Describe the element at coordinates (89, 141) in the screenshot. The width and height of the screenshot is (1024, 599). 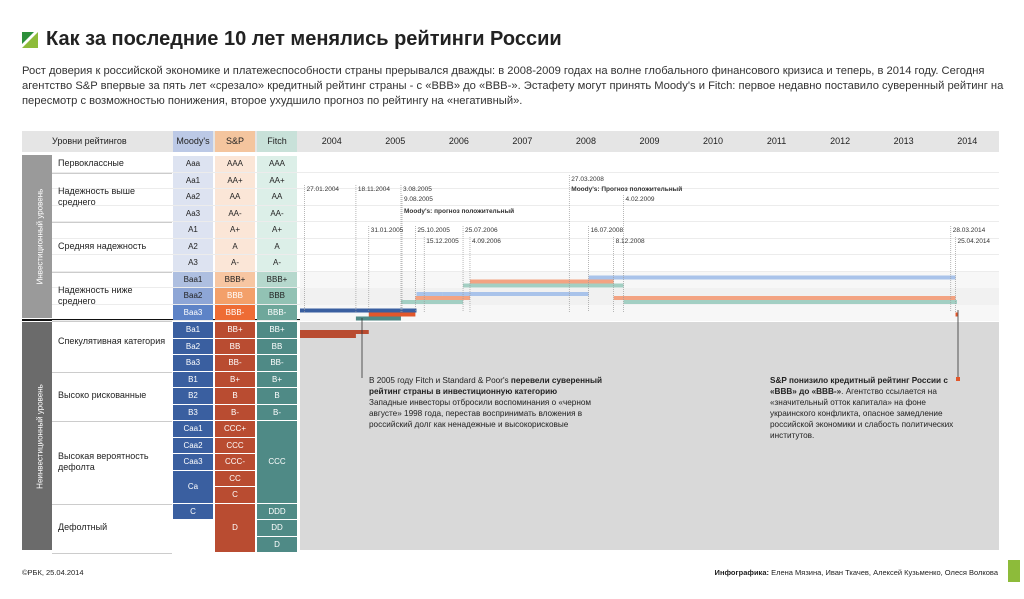
I see `header-levels: Уровни рейтингов` at that location.